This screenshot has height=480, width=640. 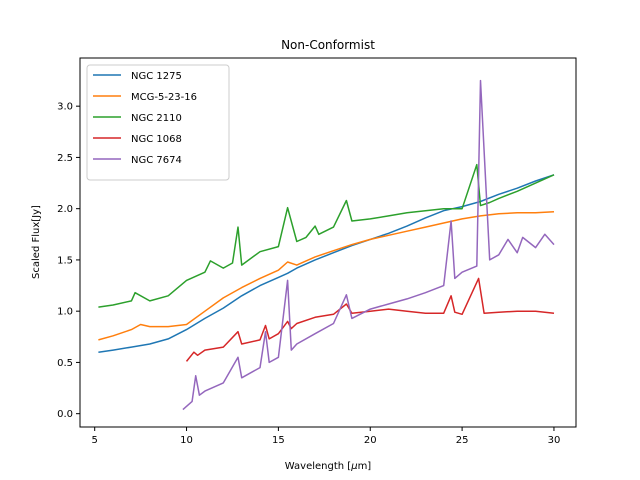 I want to click on y-tick-label: 1.5, so click(x=65, y=260).